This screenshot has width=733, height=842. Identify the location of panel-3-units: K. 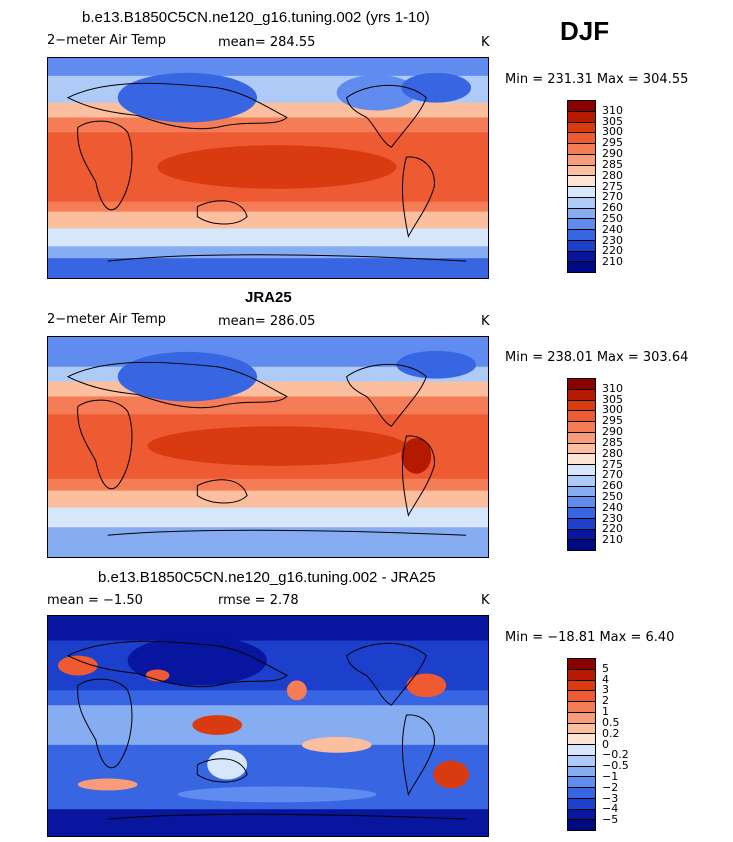
(485, 600).